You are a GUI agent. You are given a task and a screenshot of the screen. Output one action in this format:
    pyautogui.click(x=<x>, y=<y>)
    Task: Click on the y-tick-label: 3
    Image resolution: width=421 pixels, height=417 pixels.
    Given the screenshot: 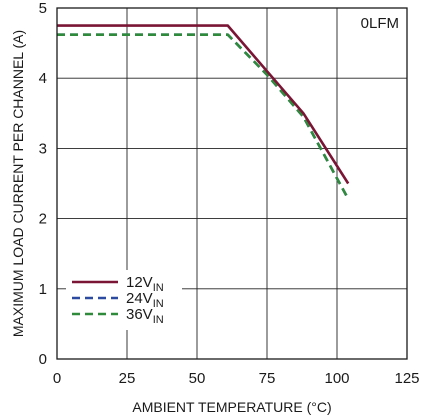 What is the action you would take?
    pyautogui.click(x=43, y=148)
    